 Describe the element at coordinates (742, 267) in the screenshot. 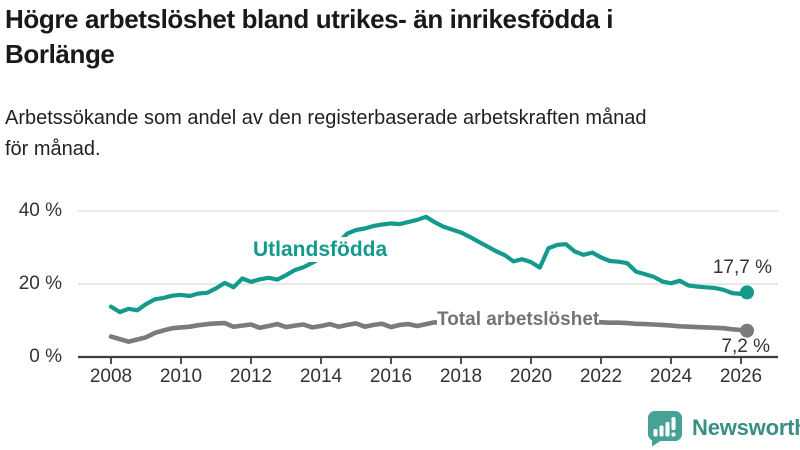

I see `end-value-label-utlandsfodda: 17,7 %` at that location.